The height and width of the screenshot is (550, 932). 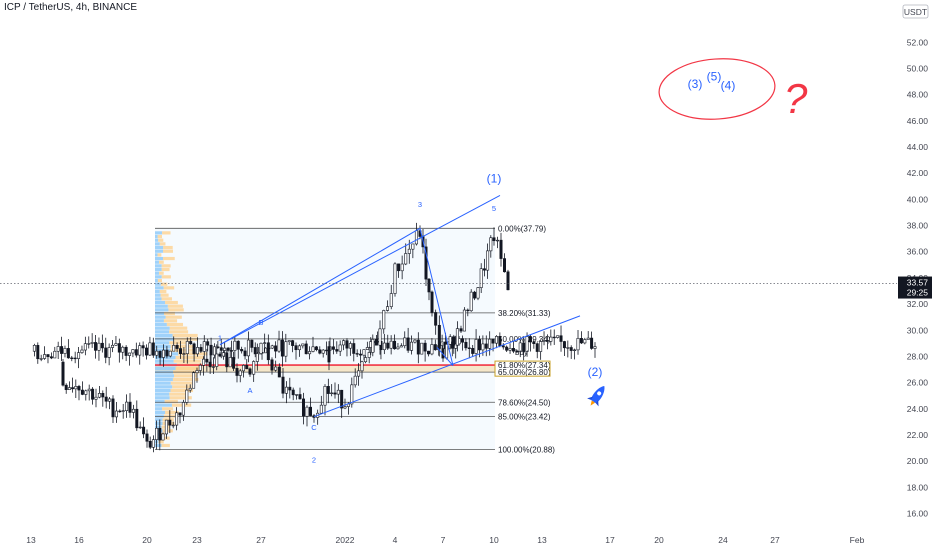 I want to click on x-axis-tick-label: 10, so click(x=494, y=540).